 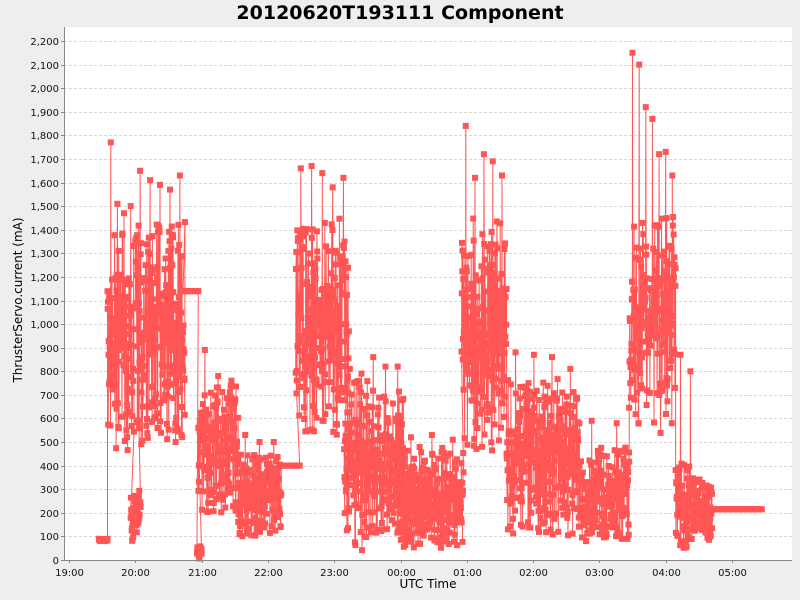 What do you see at coordinates (599, 573) in the screenshot?
I see `x-tick-label: 03:00` at bounding box center [599, 573].